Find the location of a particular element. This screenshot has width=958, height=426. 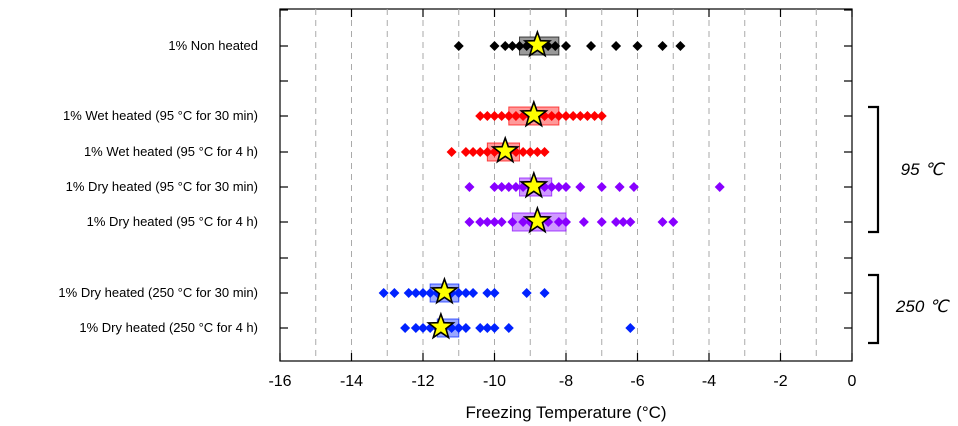

x-tick-label: -10 is located at coordinates (494, 381).